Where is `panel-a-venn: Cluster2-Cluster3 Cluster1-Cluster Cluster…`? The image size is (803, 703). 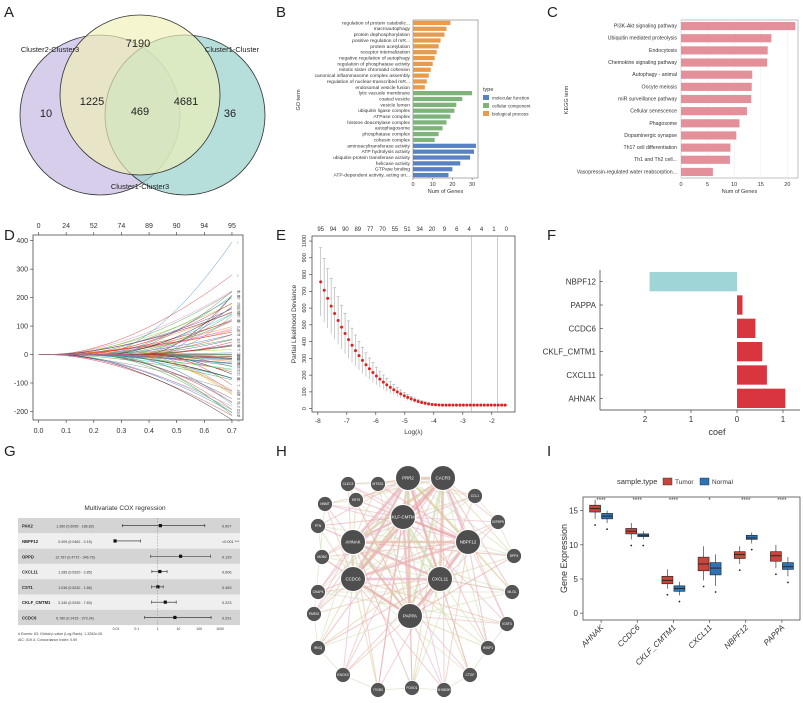
panel-a-venn: Cluster2-Cluster3 Cluster1-Cluster Cluster… is located at coordinates (142, 105).